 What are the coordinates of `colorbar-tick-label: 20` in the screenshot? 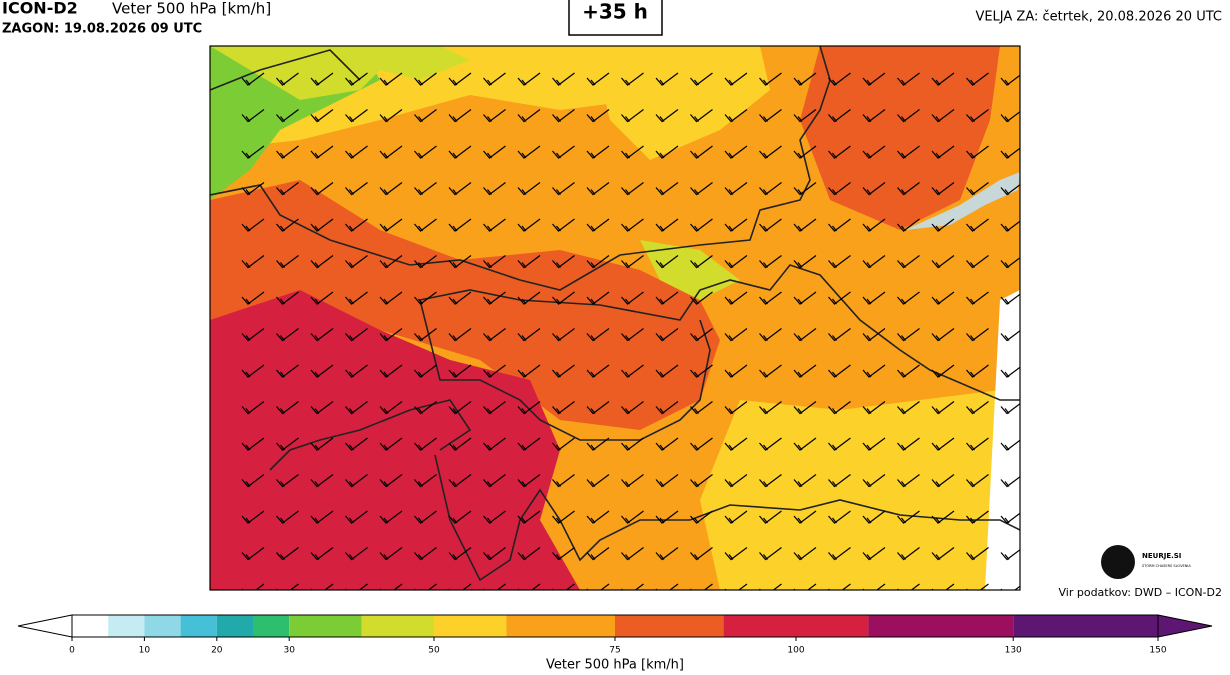 It's located at (217, 651).